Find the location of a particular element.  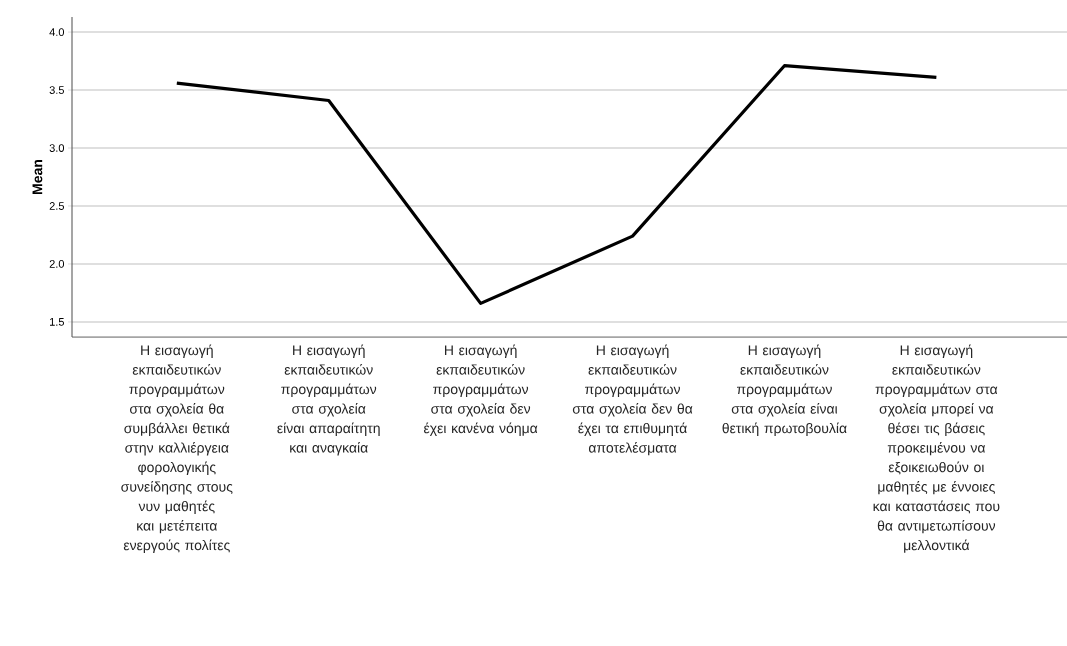

x-tick-label: Η εισαγωγή εκπαιδευτικών προγραμμάτων στα σχολεία είναι απαραίτητη και αναγκαία is located at coordinates (328, 400).